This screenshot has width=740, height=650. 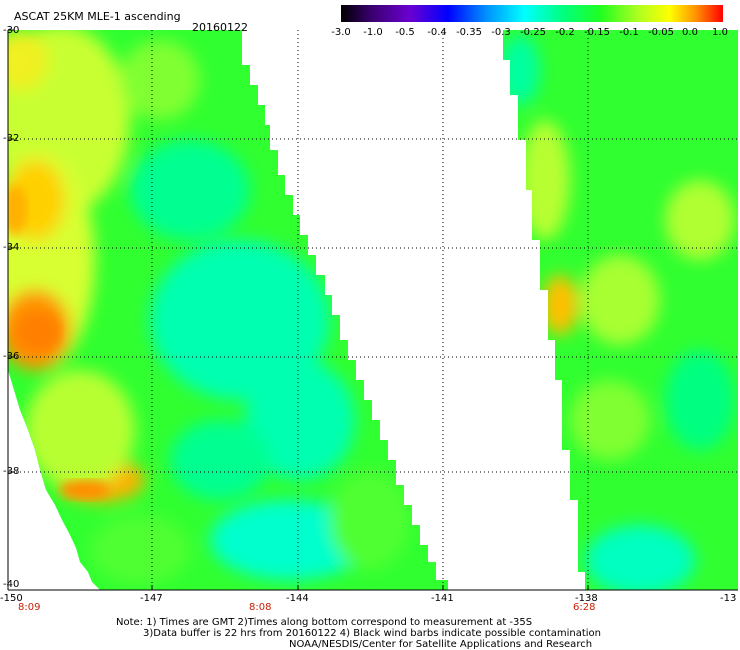 I want to click on x-tick-label: -147, so click(x=151, y=598).